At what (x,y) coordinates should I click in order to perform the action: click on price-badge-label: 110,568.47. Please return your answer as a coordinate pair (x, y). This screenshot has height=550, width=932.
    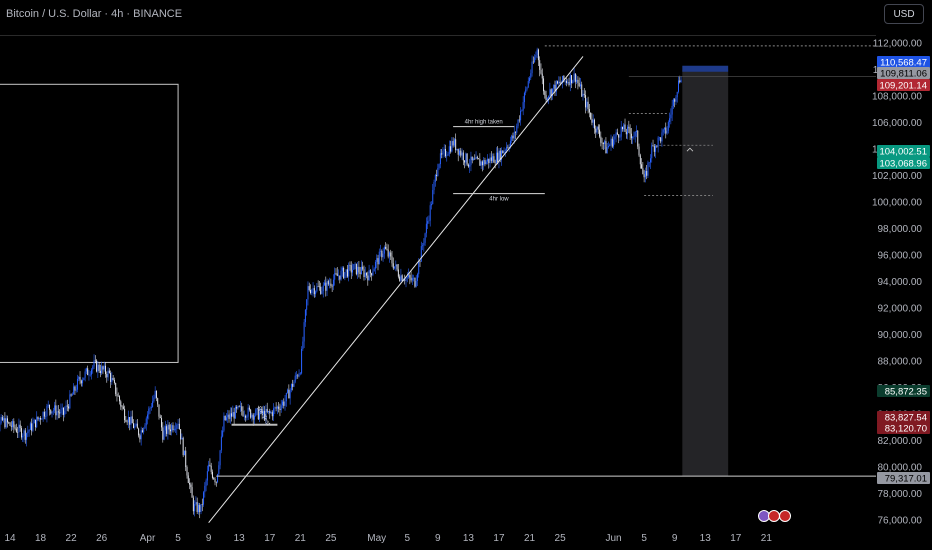
    Looking at the image, I should click on (903, 63).